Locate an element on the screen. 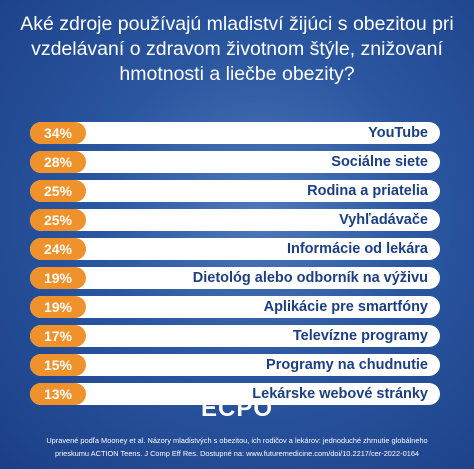 This screenshot has height=469, width=474. row: 34% YouTube is located at coordinates (235, 133).